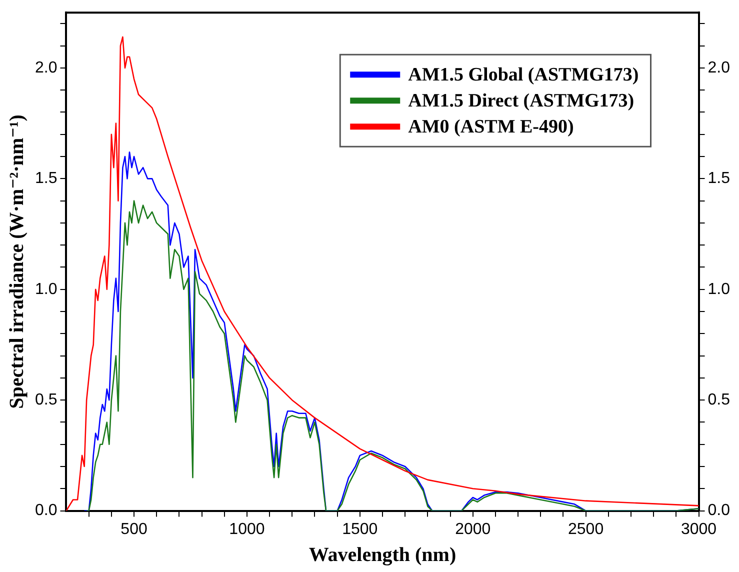  Describe the element at coordinates (46, 179) in the screenshot. I see `y-tick-label: 1.5` at that location.